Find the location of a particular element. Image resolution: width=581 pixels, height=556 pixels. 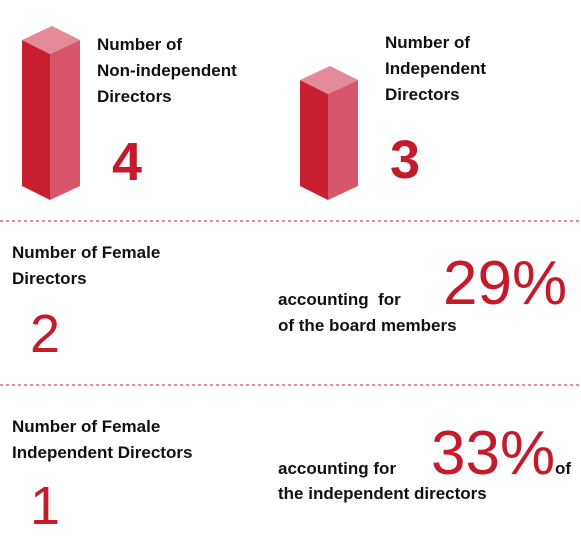

count: 3 is located at coordinates (405, 160).